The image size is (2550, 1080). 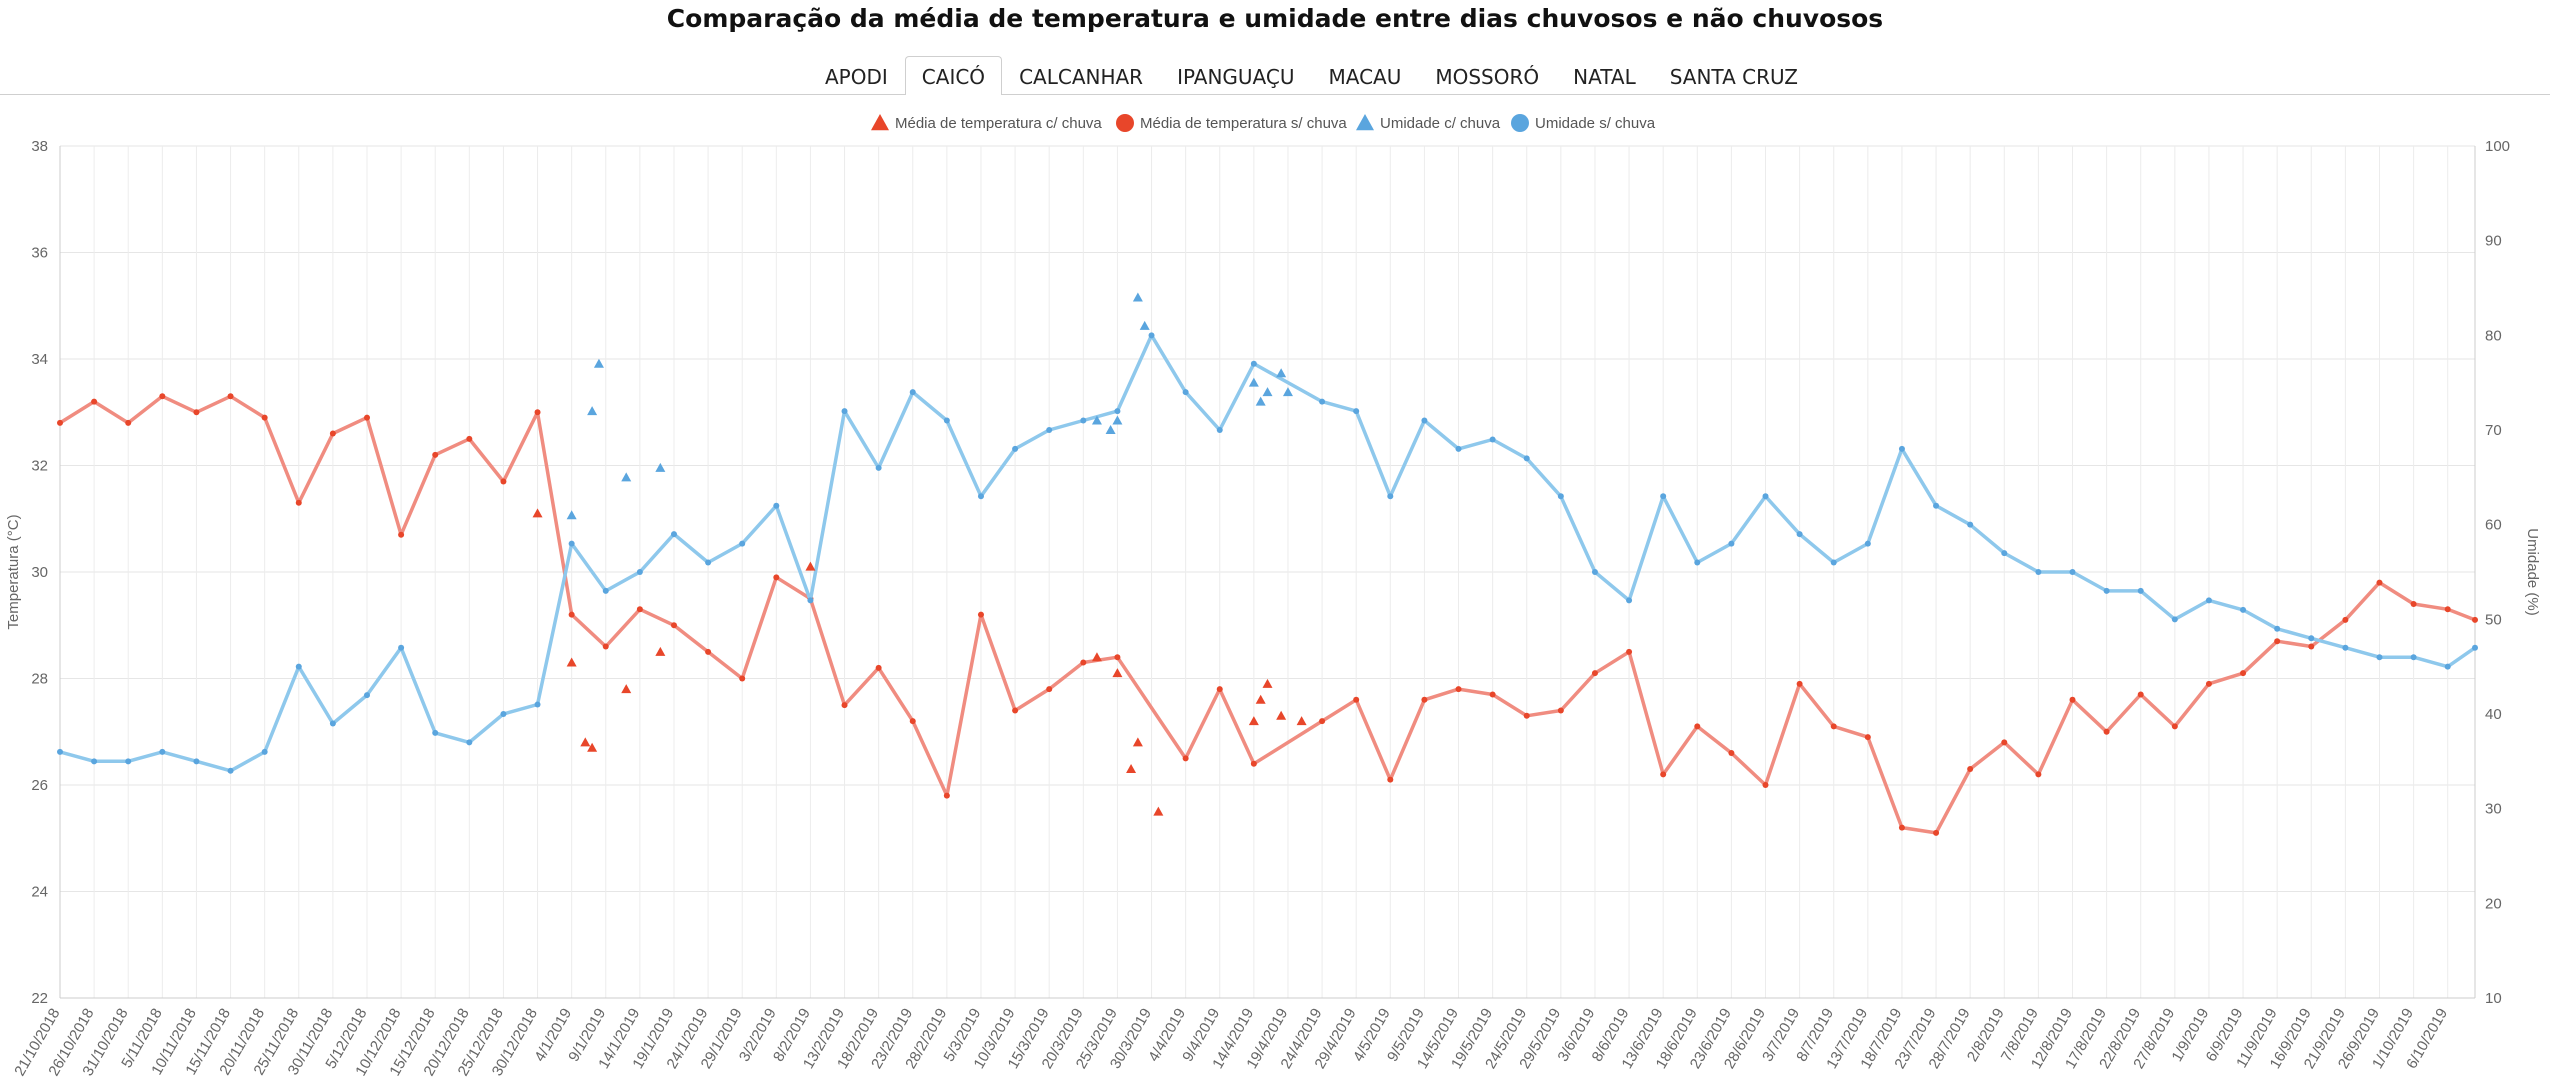 I want to click on tab-mossoró: MOSSORÓ, so click(x=1487, y=77).